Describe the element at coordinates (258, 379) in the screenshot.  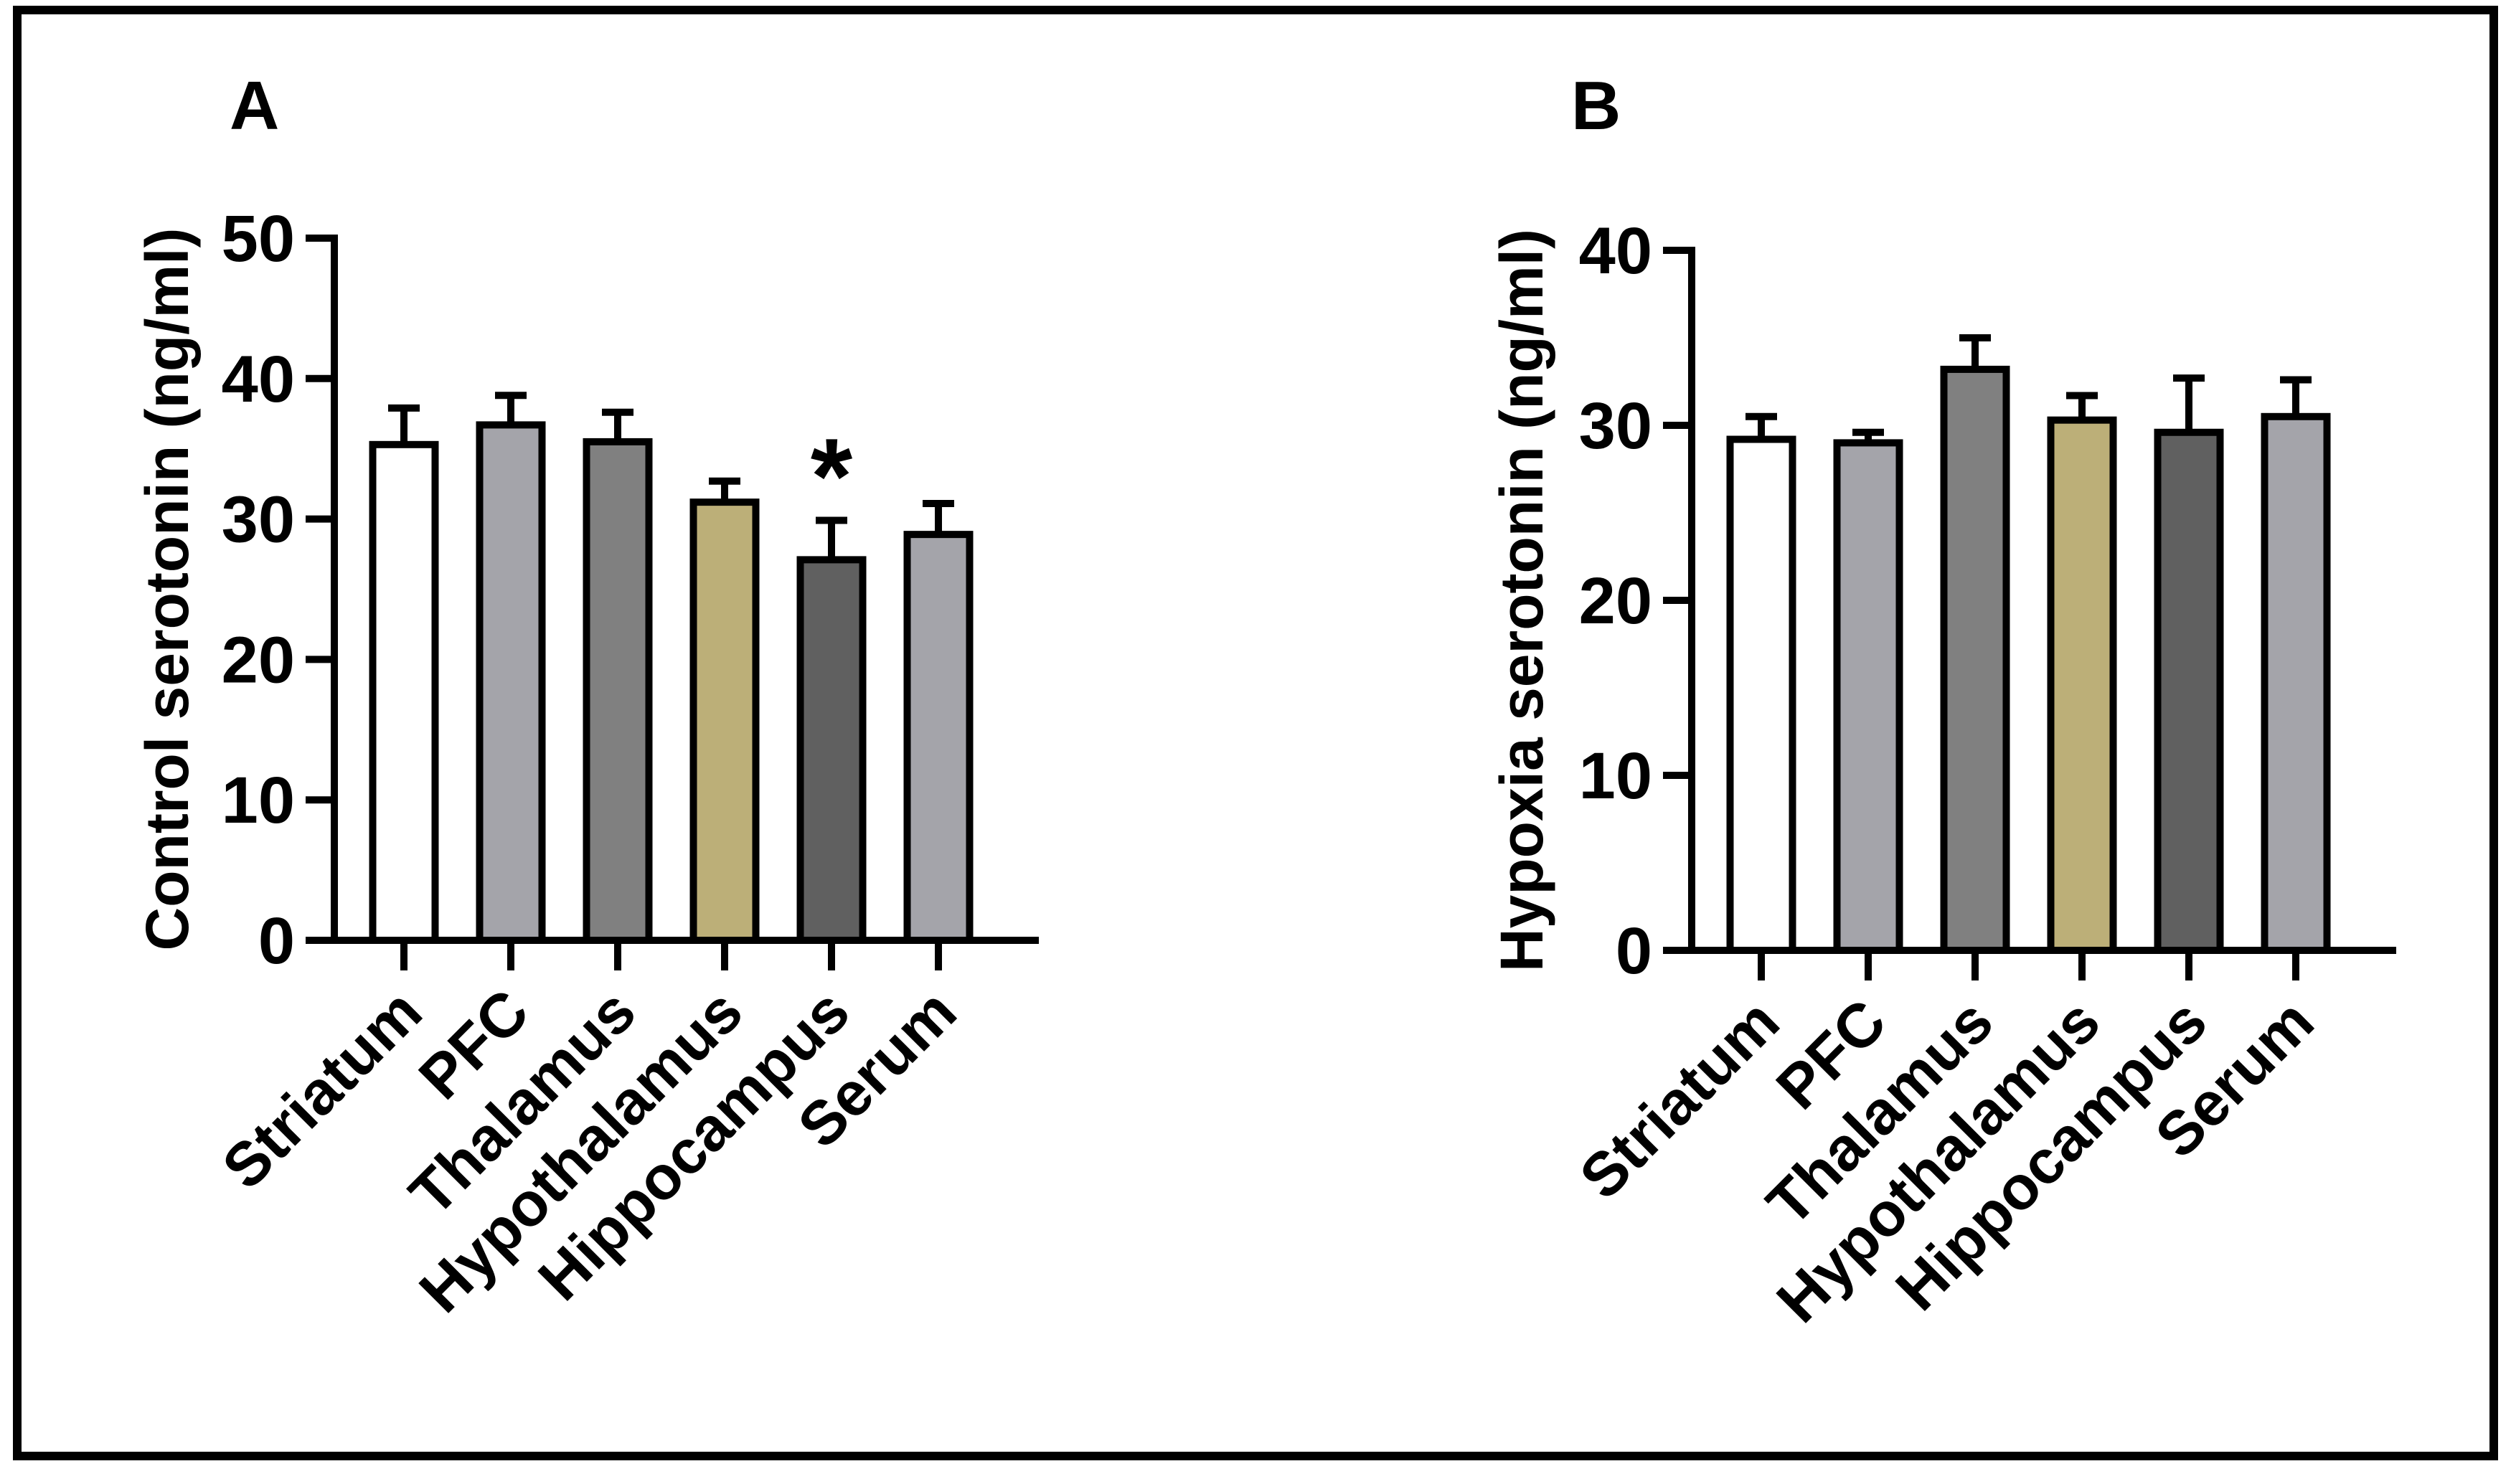
I see `panel-a-y-tick-label: 40` at that location.